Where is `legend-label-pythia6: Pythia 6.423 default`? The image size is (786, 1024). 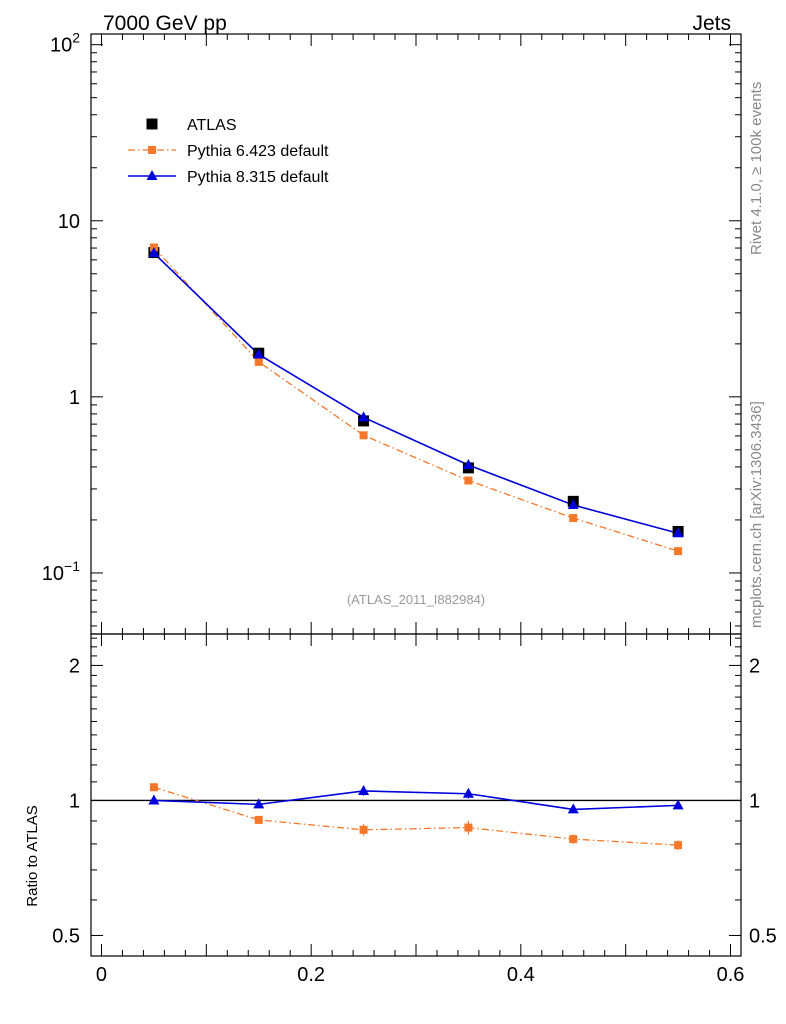 legend-label-pythia6: Pythia 6.423 default is located at coordinates (258, 151).